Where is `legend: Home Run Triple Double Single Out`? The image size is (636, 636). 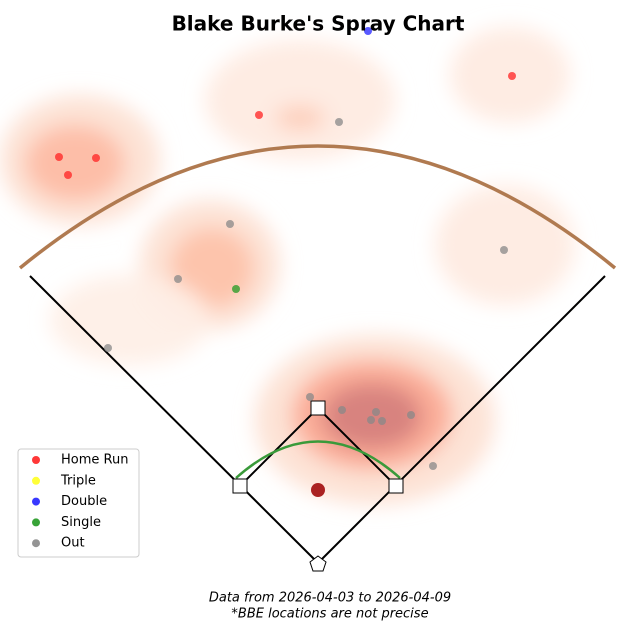
legend: Home Run Triple Double Single Out is located at coordinates (78, 503).